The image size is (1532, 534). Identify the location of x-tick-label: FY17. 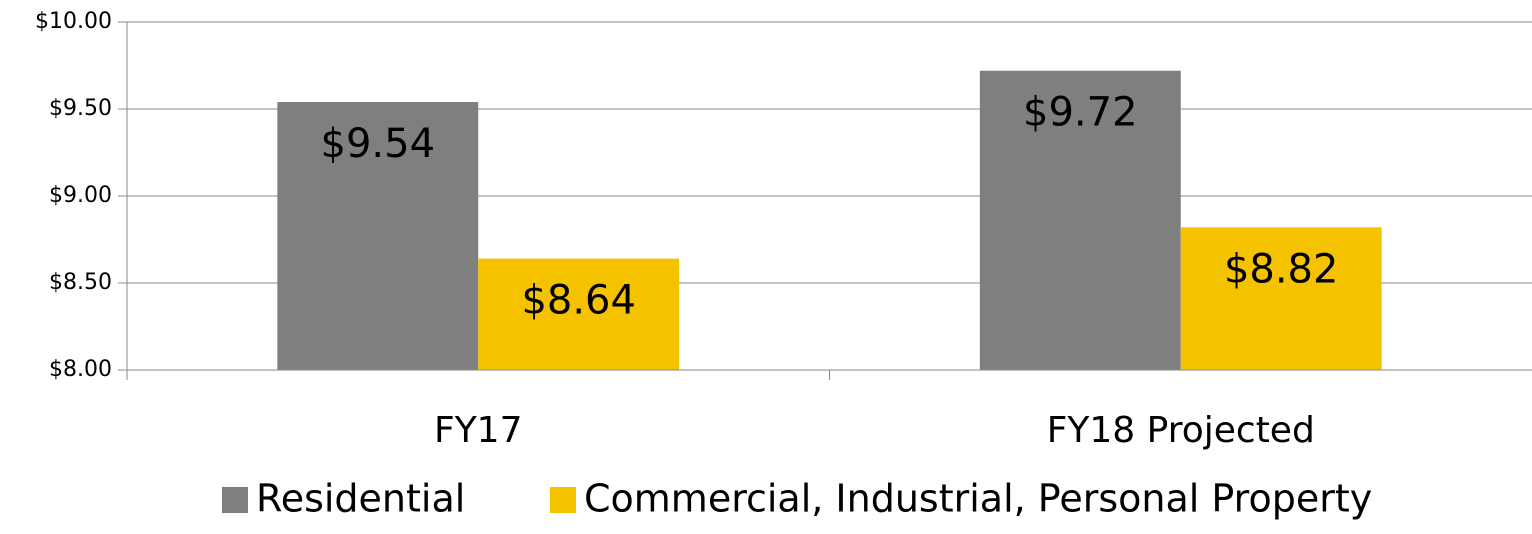
(478, 430).